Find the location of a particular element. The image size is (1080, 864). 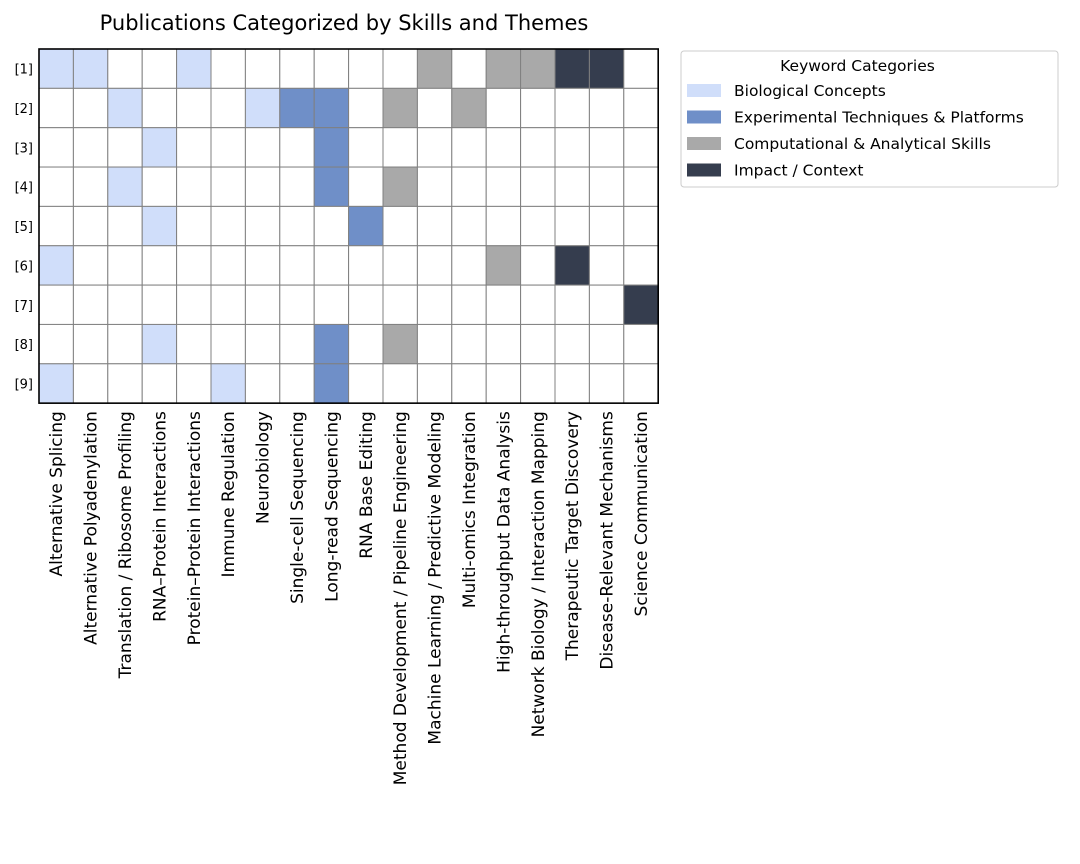

column-tick-label: Protein–Protein Interactions is located at coordinates (195, 528).